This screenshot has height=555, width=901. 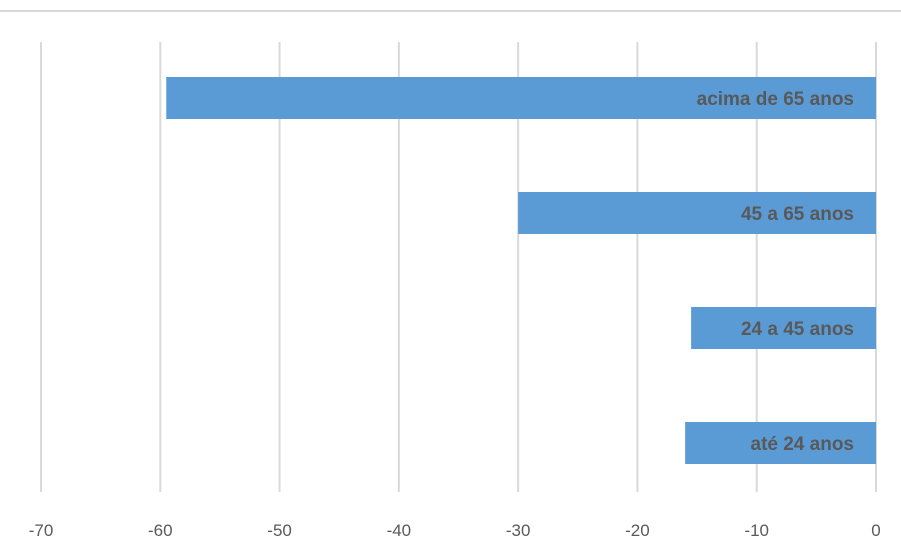 What do you see at coordinates (797, 329) in the screenshot?
I see `bar-label: 24 a 45 anos` at bounding box center [797, 329].